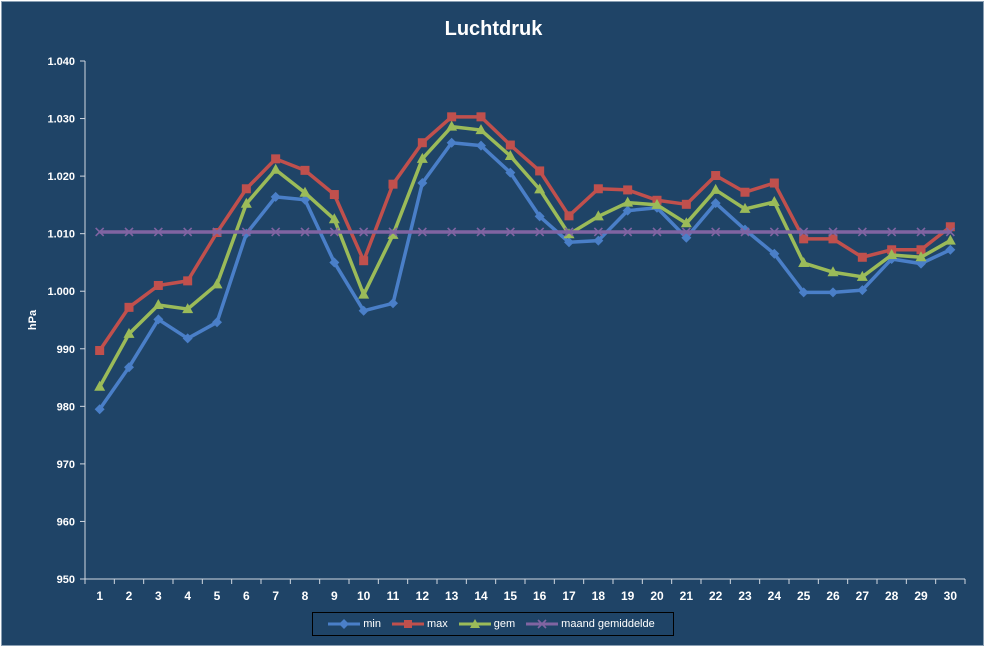 The image size is (987, 648). Describe the element at coordinates (66, 407) in the screenshot. I see `y-tick-label: 980` at that location.